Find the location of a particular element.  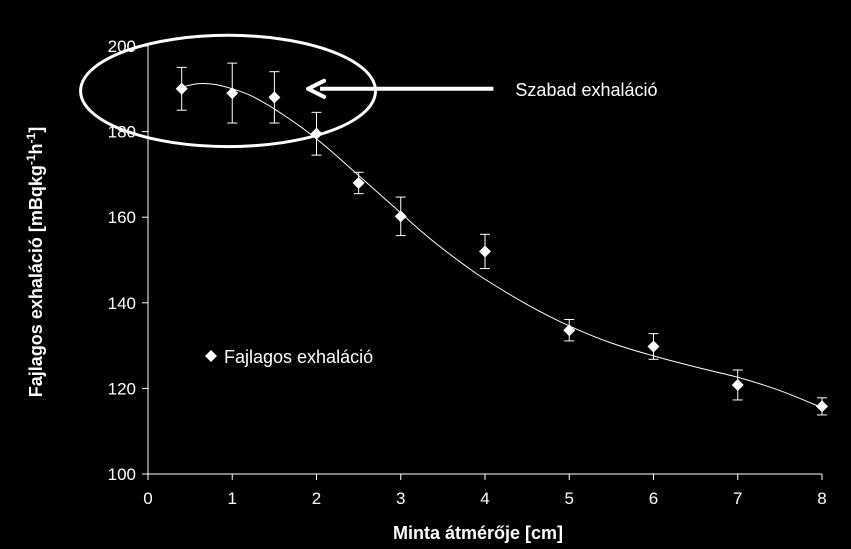

x-tick-label: 1 is located at coordinates (232, 498).